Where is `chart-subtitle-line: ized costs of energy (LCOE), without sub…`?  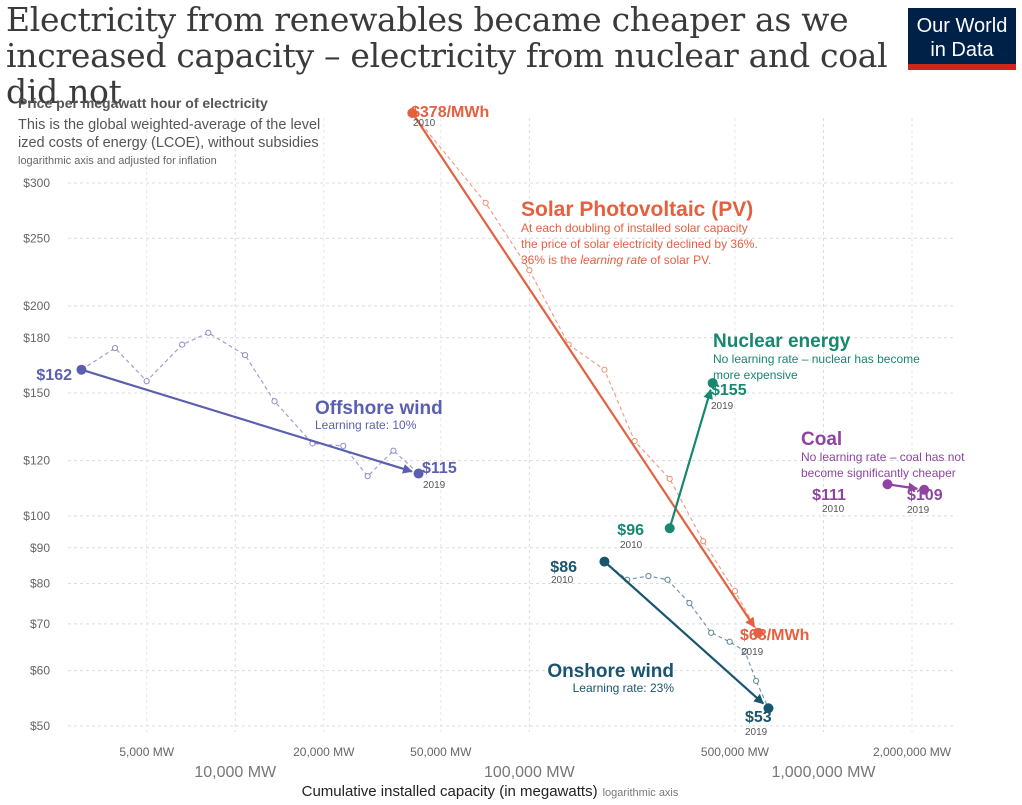
chart-subtitle-line: ized costs of energy (LCOE), without sub… is located at coordinates (168, 143).